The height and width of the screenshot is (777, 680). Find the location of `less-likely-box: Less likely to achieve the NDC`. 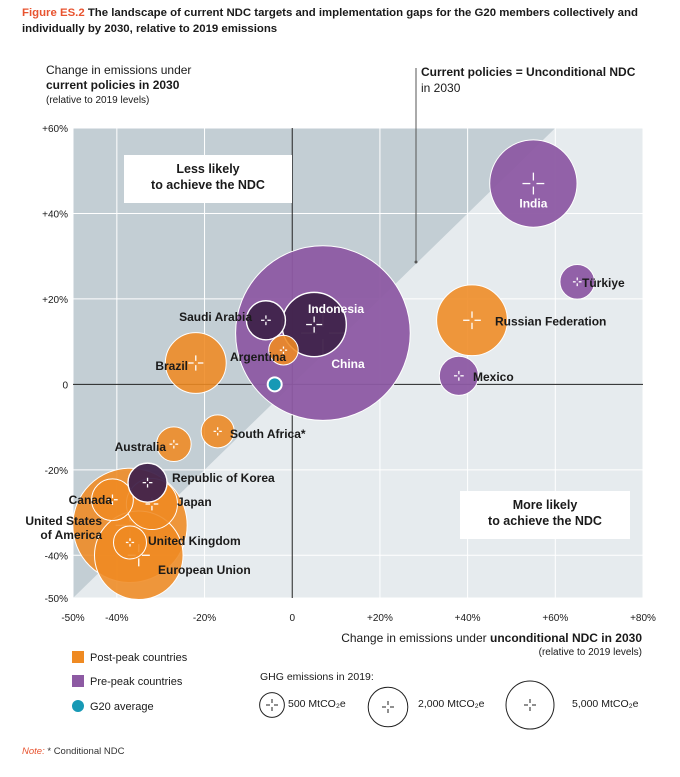

less-likely-box: Less likely to achieve the NDC is located at coordinates (208, 179).